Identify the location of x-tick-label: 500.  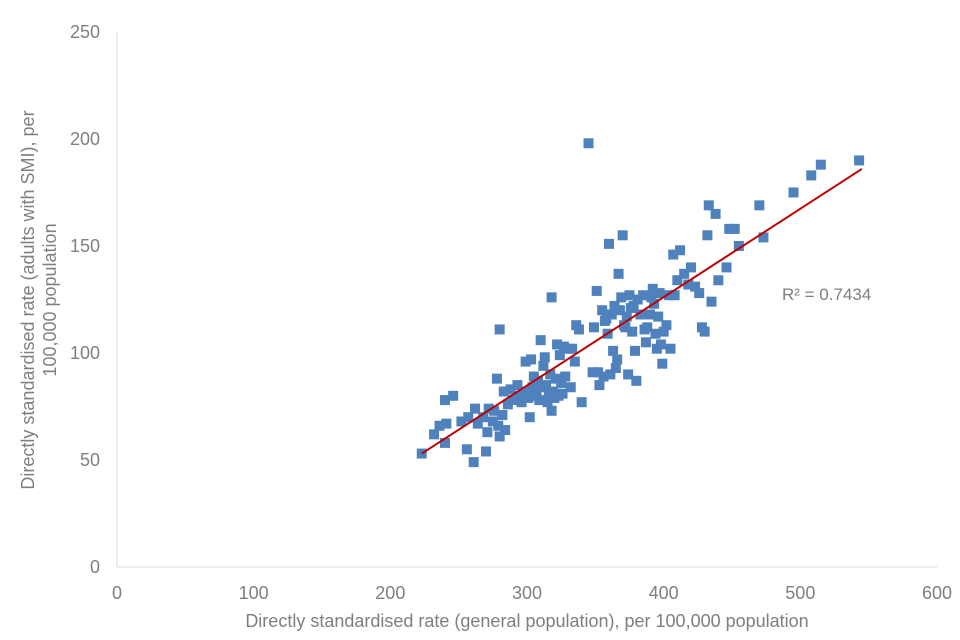
(800, 593).